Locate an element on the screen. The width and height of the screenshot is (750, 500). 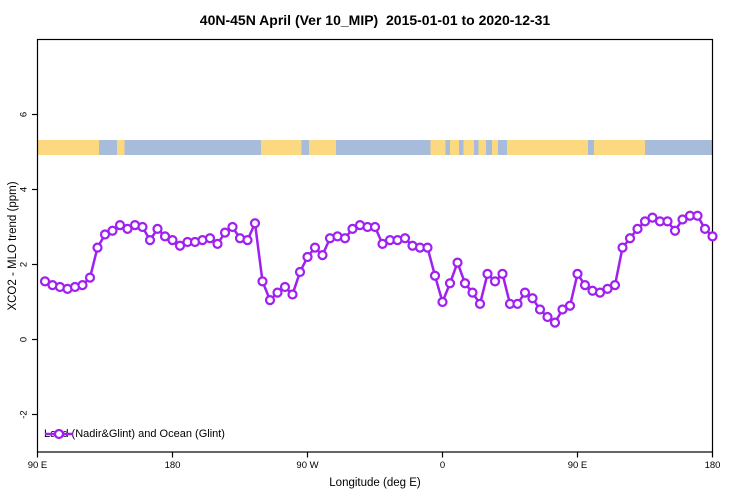
legend-label: Land (Nadir&Glint) and Ocean (Glint) is located at coordinates (134, 434).